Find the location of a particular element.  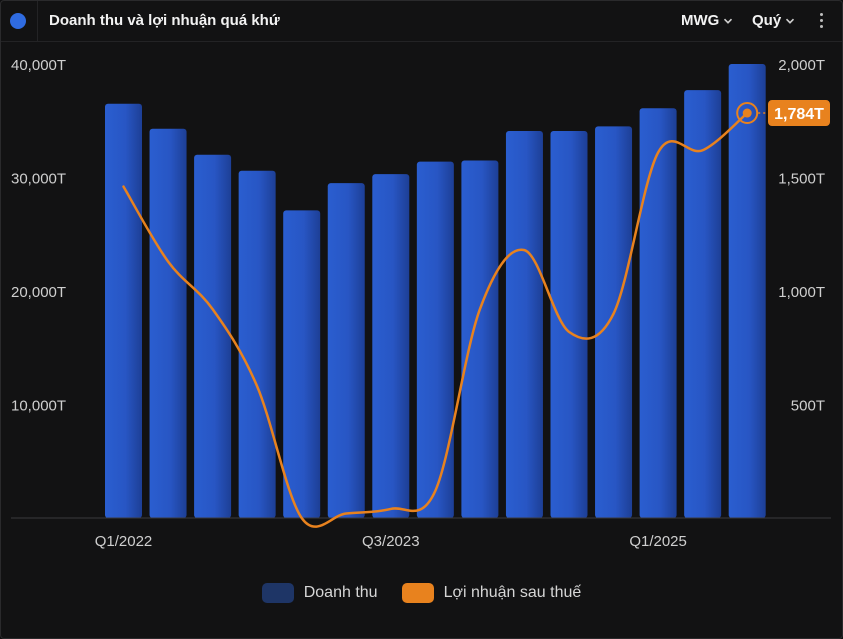

chart-title: Doanh thu và lợi nhuận quá khứ is located at coordinates (164, 20).